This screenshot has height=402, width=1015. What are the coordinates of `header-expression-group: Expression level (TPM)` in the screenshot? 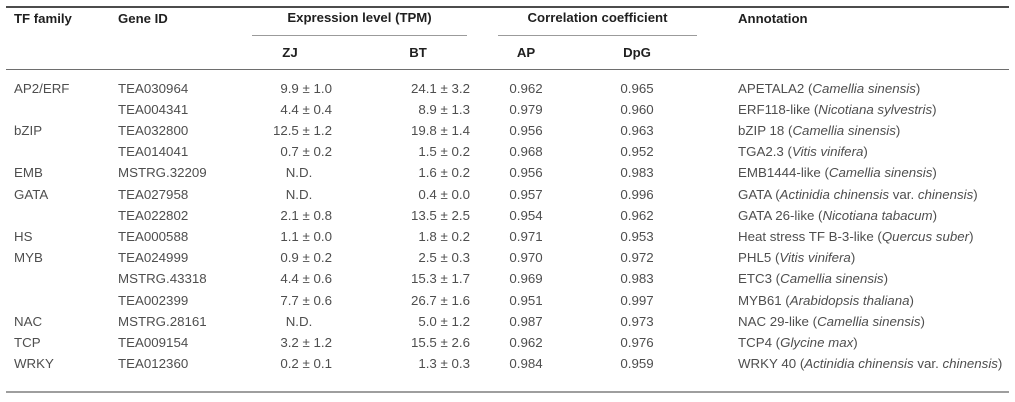 It's located at (364, 23).